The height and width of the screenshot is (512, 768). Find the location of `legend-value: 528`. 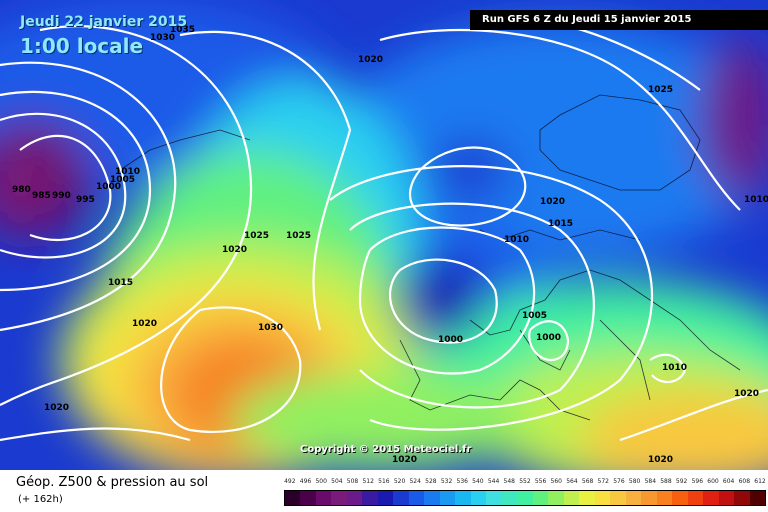

legend-value: 528 is located at coordinates (431, 481).